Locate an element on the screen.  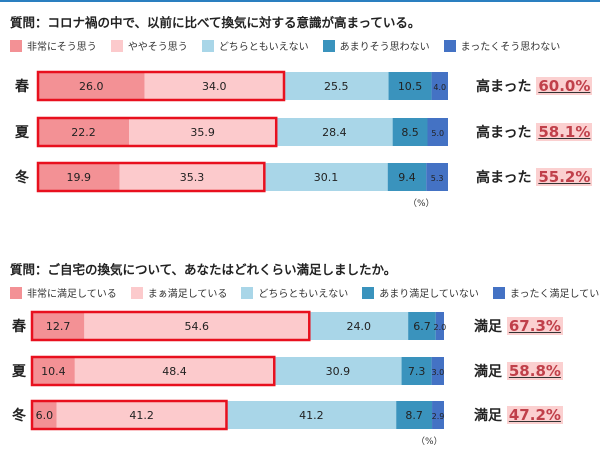
summary-value: 55.2% is located at coordinates (564, 177).